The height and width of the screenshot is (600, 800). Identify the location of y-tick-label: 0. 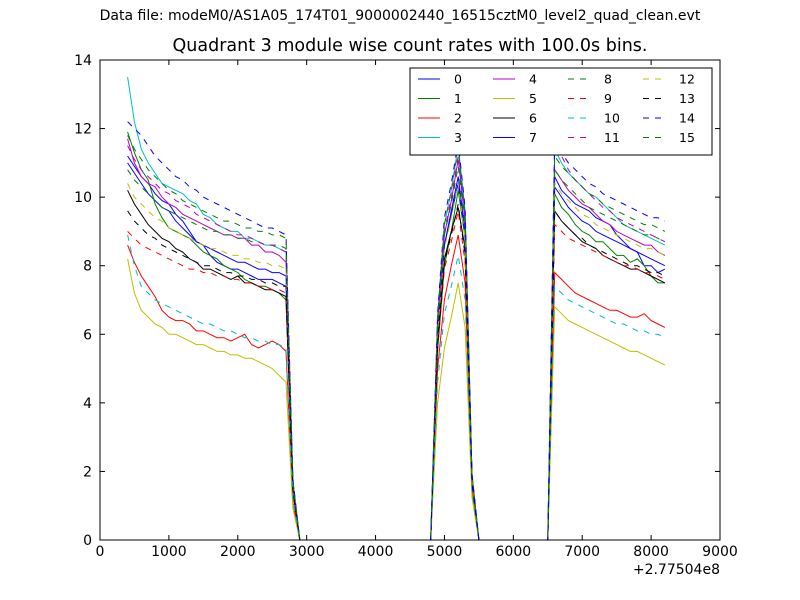
(87, 541).